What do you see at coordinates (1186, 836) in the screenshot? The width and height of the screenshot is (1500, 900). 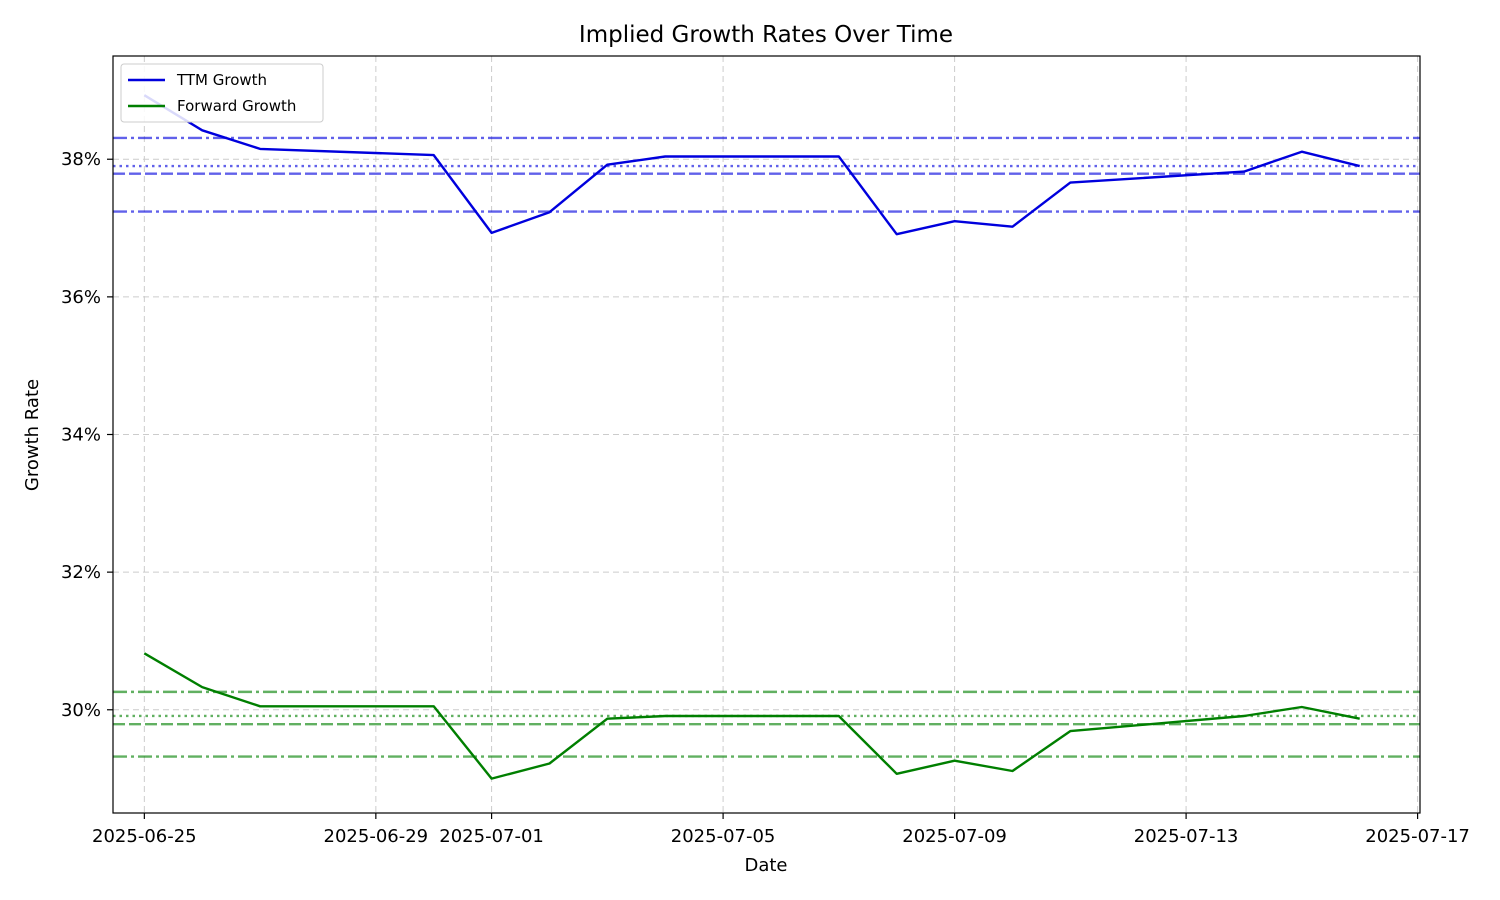 I see `x-tick-label: 2025-07-13` at bounding box center [1186, 836].